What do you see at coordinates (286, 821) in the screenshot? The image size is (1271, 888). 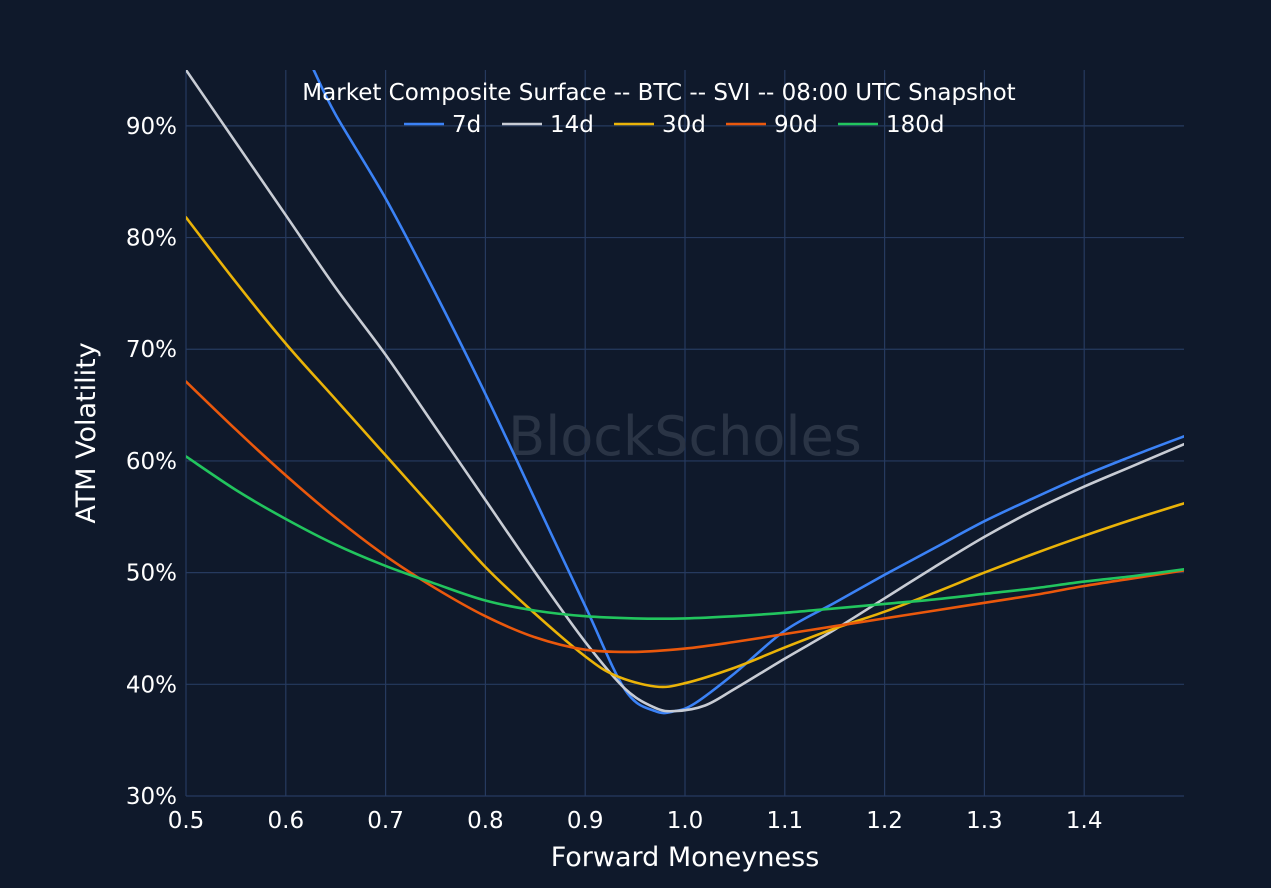 I see `x-tick-label: 0.6` at bounding box center [286, 821].